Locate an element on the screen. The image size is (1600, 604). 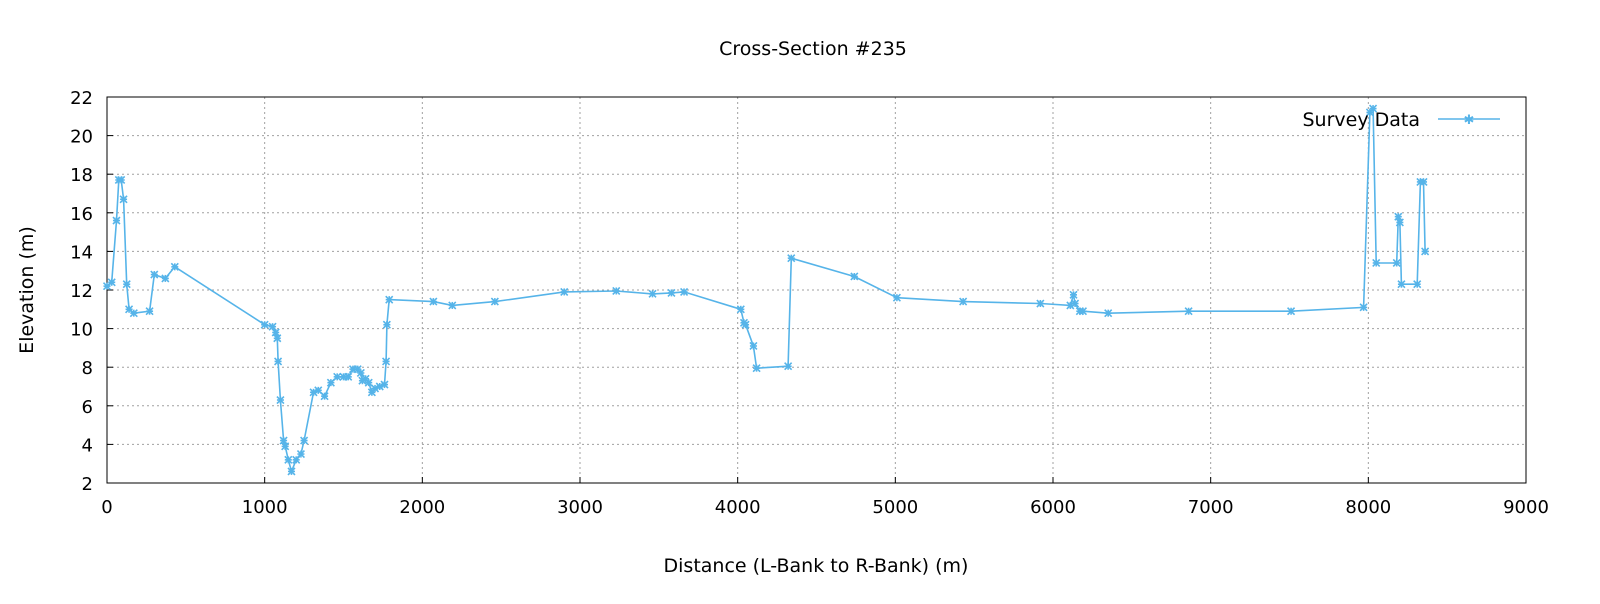
y-axis-label: Elevation (m) is located at coordinates (27, 290).